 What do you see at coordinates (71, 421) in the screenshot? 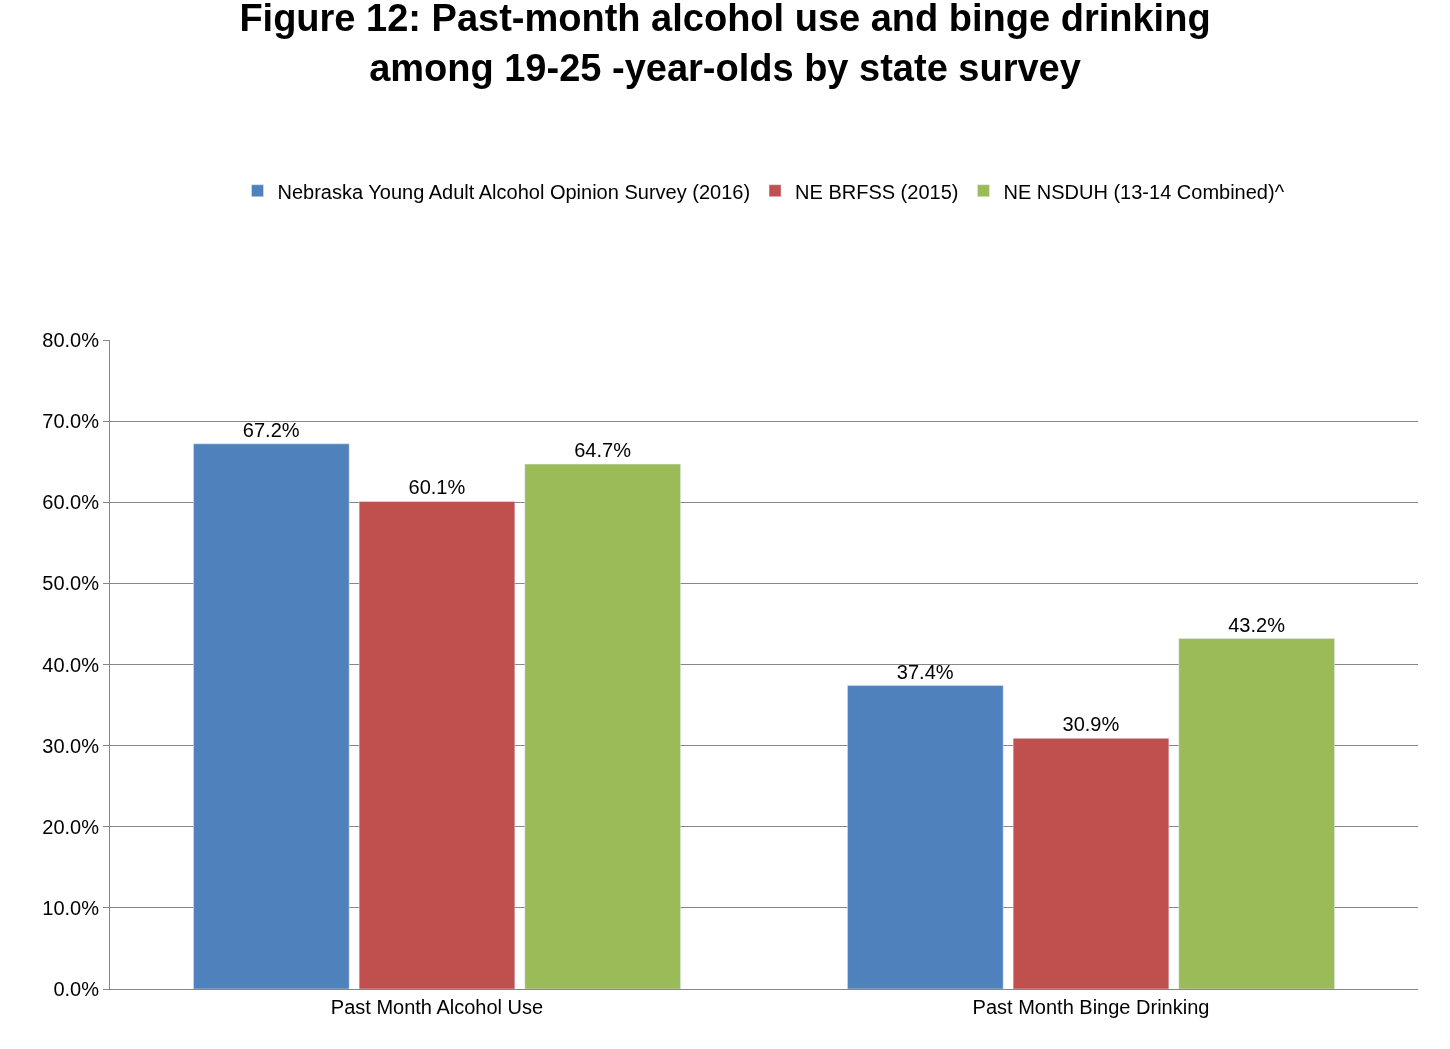
I see `y-tick-label: 70.0%` at bounding box center [71, 421].